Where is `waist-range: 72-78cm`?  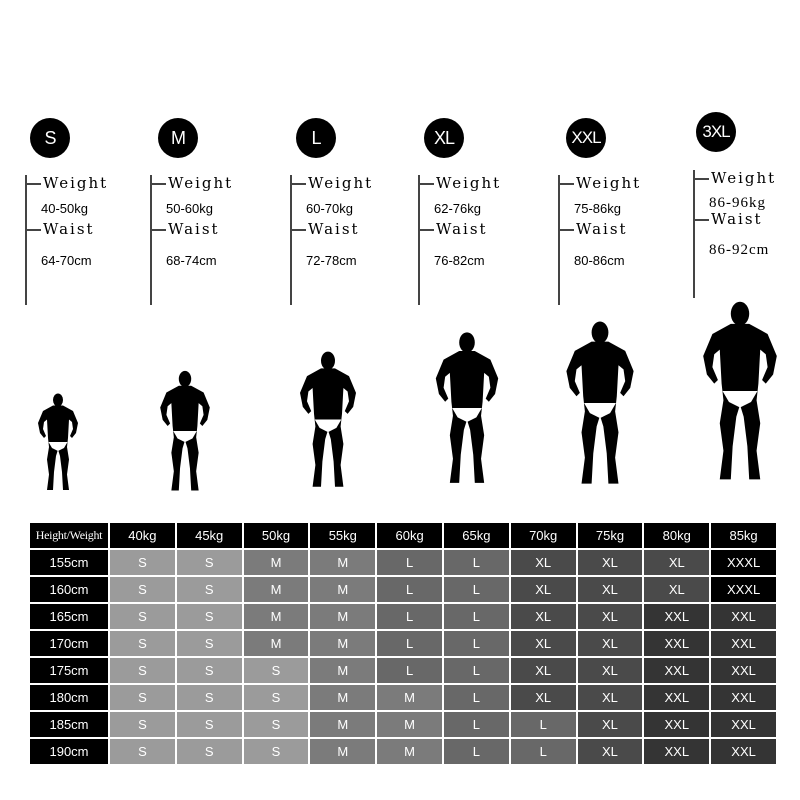 waist-range: 72-78cm is located at coordinates (331, 260).